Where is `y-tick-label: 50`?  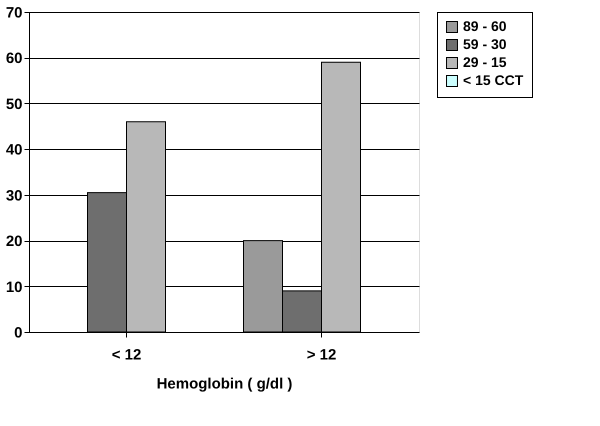 y-tick-label: 50 is located at coordinates (14, 104).